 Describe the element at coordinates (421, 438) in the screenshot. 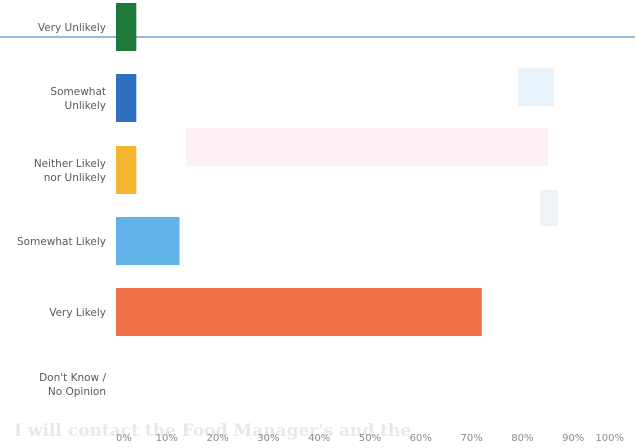

I see `x-tick-label: 60%` at that location.